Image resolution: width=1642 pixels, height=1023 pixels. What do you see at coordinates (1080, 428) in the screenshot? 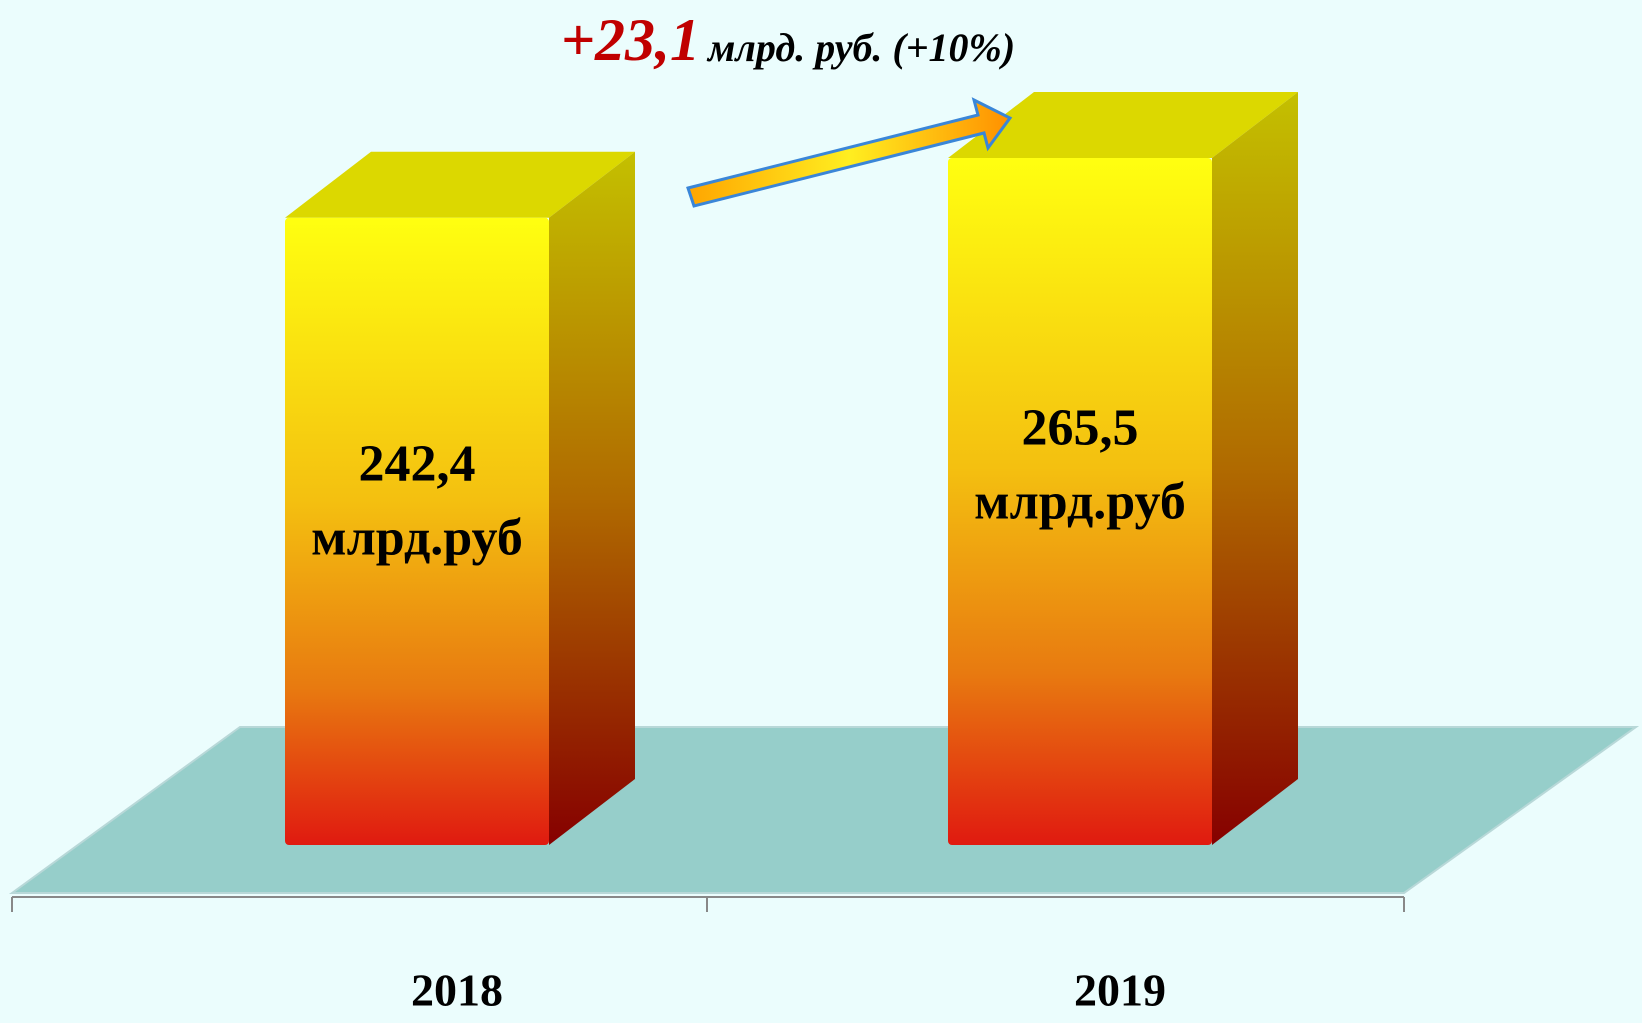
I see `data-label: 265,5` at bounding box center [1080, 428].